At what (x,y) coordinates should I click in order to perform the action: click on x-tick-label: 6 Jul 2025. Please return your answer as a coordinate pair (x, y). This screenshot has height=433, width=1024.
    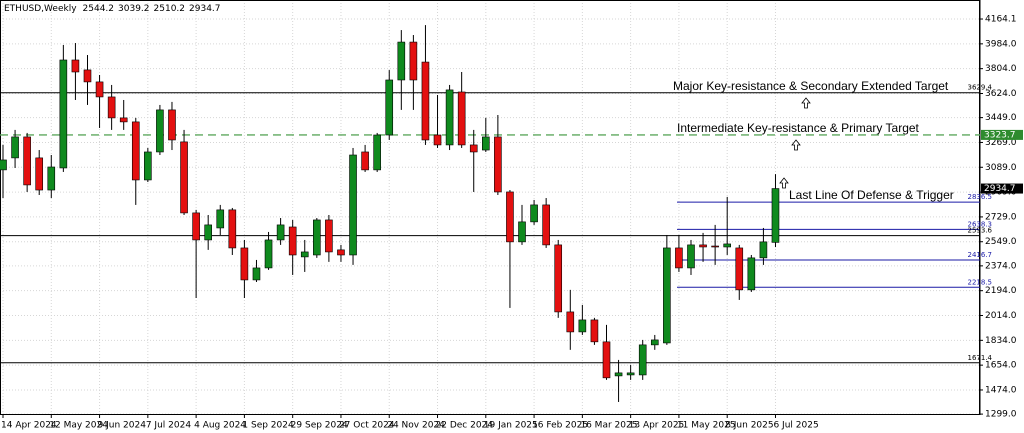
    Looking at the image, I should click on (795, 426).